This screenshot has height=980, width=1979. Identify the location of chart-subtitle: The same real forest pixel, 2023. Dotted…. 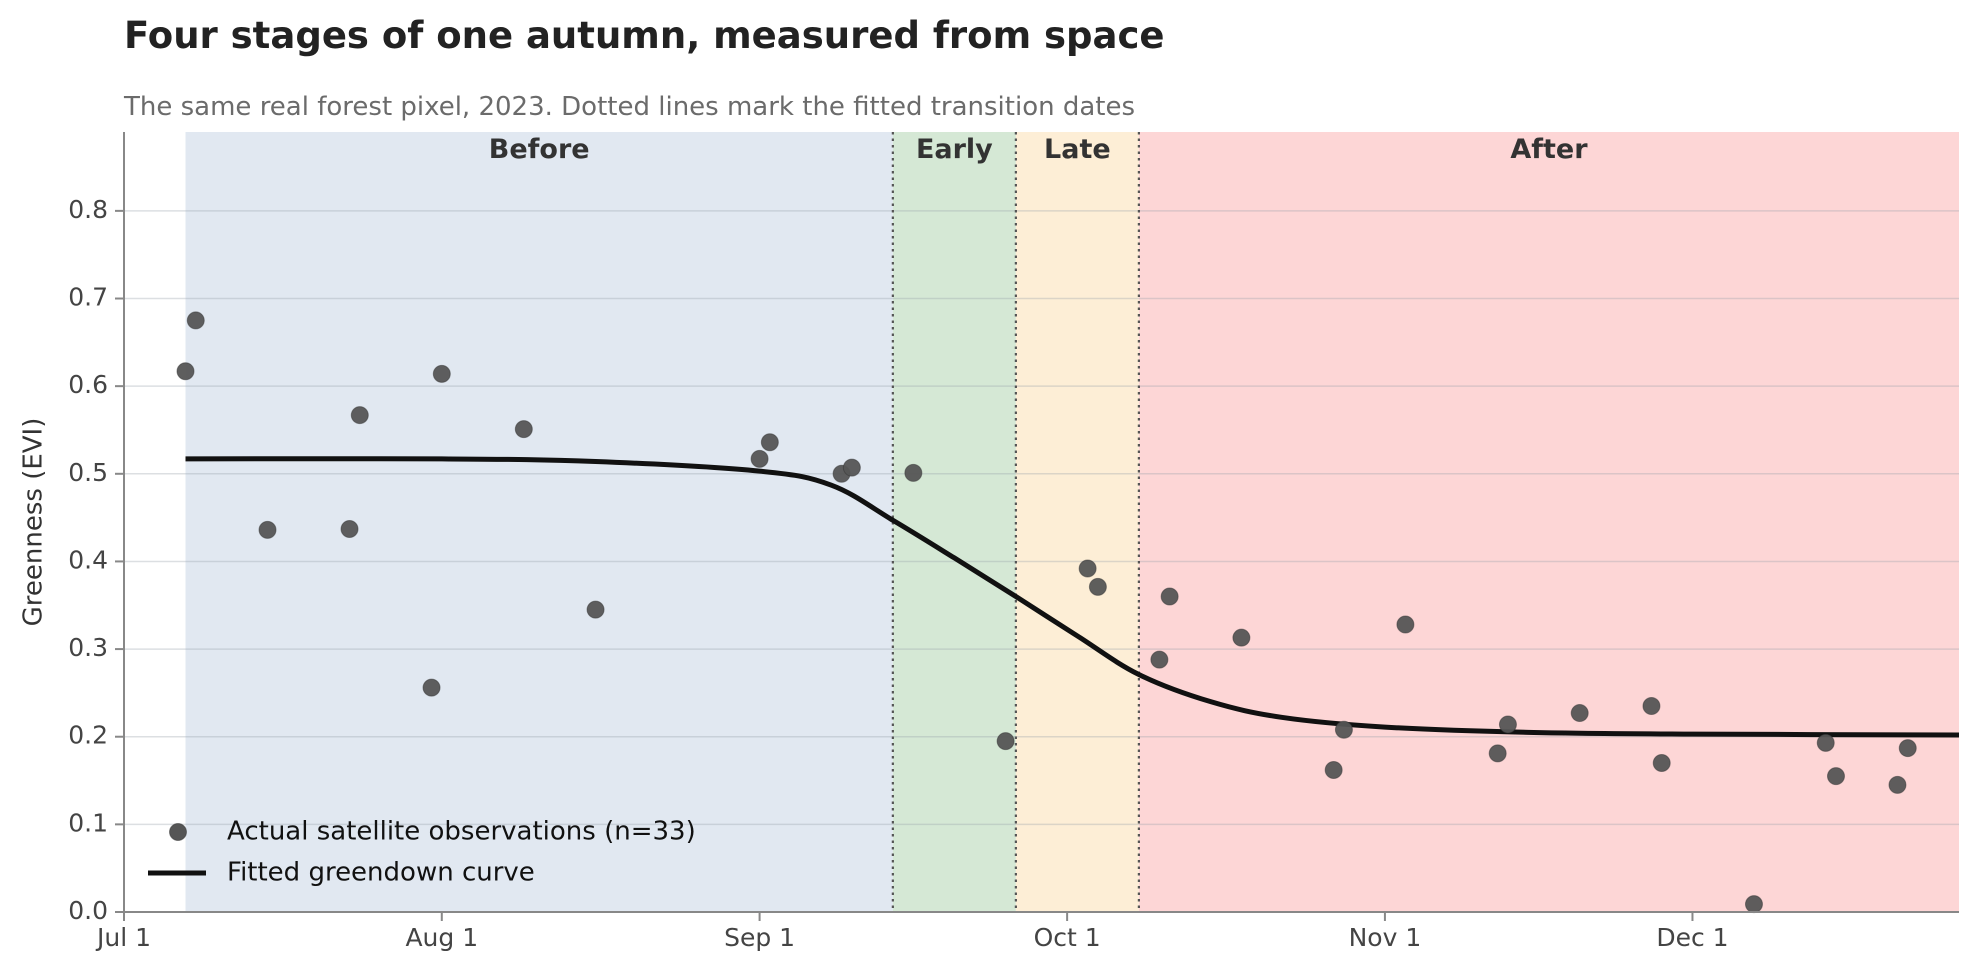
(630, 107).